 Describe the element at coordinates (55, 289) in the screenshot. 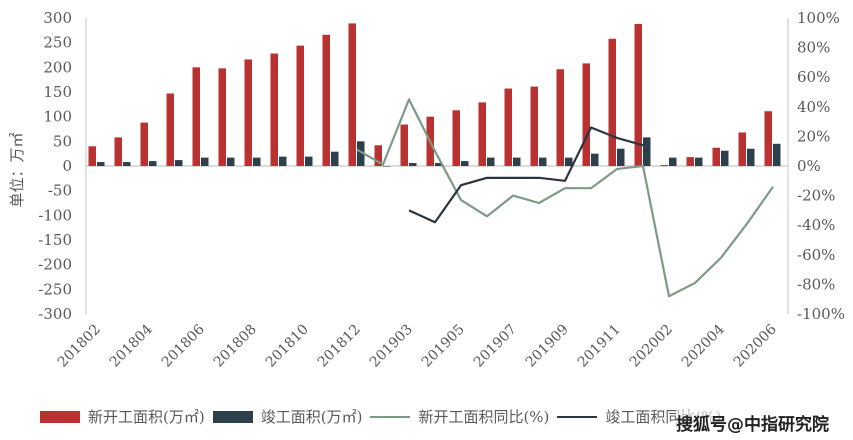

I see `y-tick-label: -250` at that location.